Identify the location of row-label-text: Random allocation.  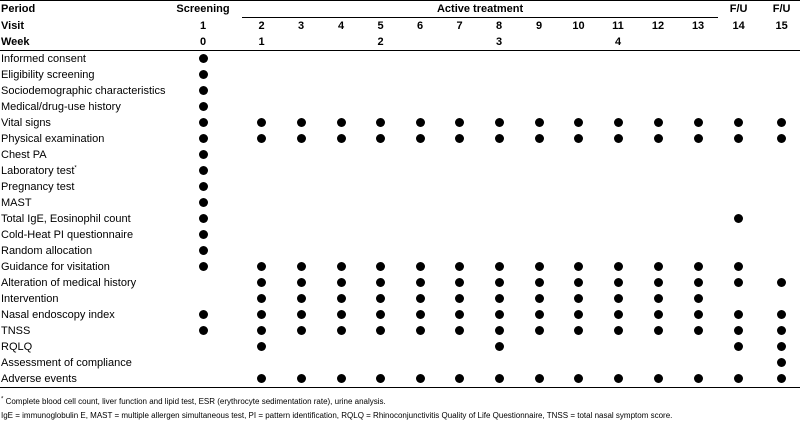
(47, 251).